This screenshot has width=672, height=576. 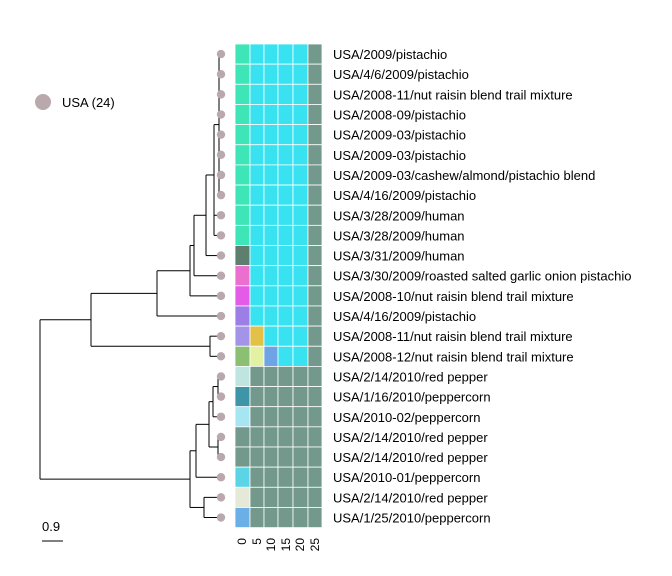 I want to click on leaf-label: USA/2009-03/pistachio, so click(x=399, y=135).